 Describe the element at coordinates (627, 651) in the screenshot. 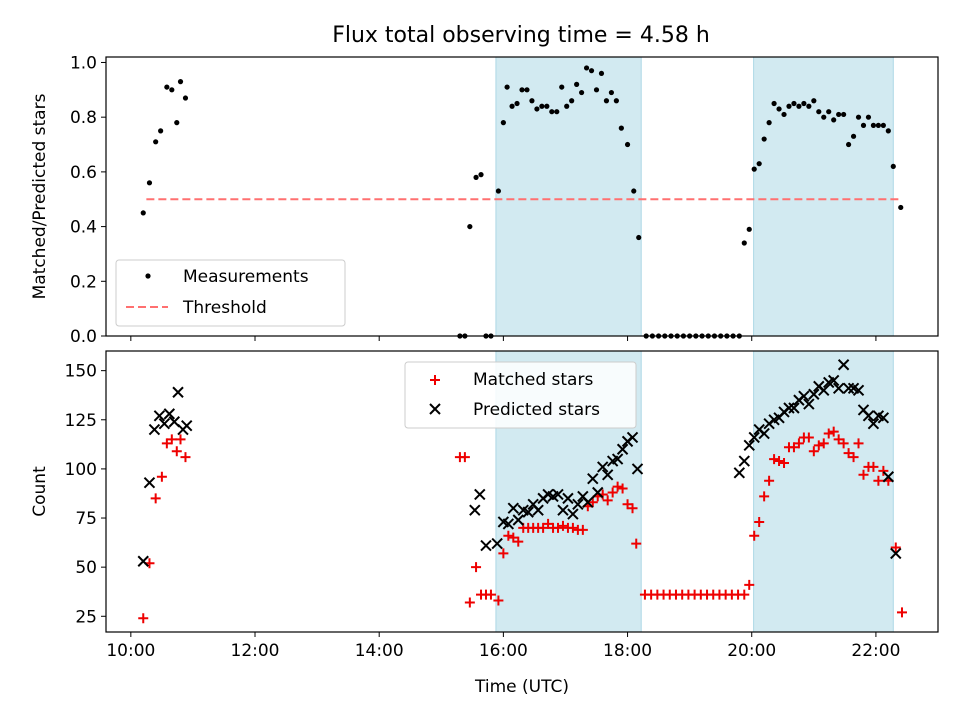

I see `x-tick-label: 18:00` at that location.